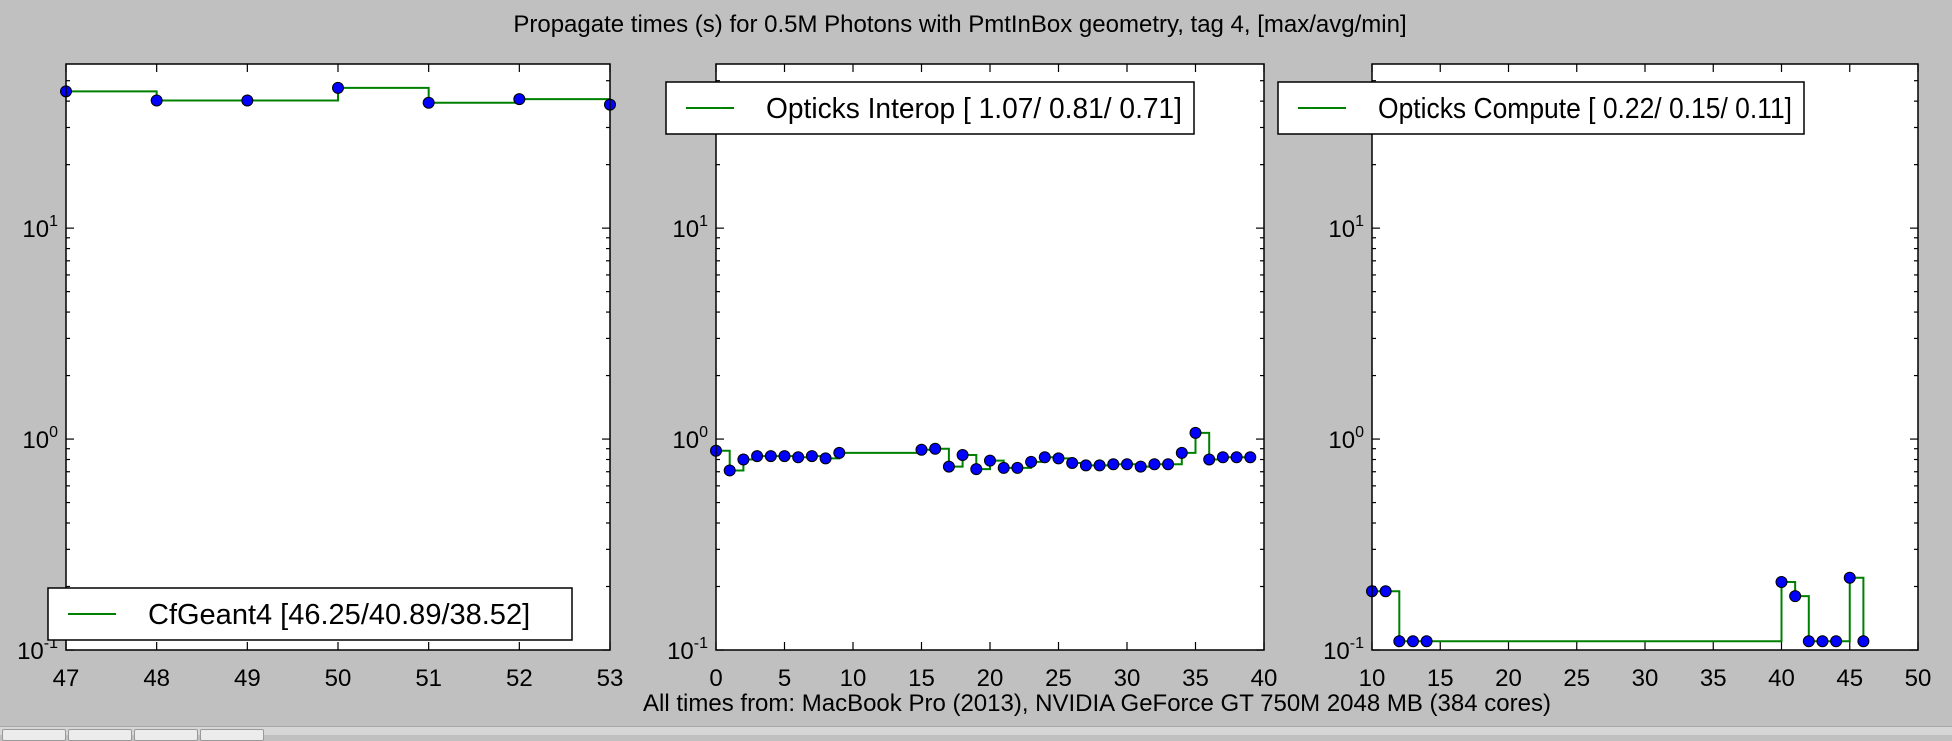 The width and height of the screenshot is (1952, 741). I want to click on legend-label: Opticks Compute [ 0.22/ 0.15/ 0.11], so click(1585, 109).